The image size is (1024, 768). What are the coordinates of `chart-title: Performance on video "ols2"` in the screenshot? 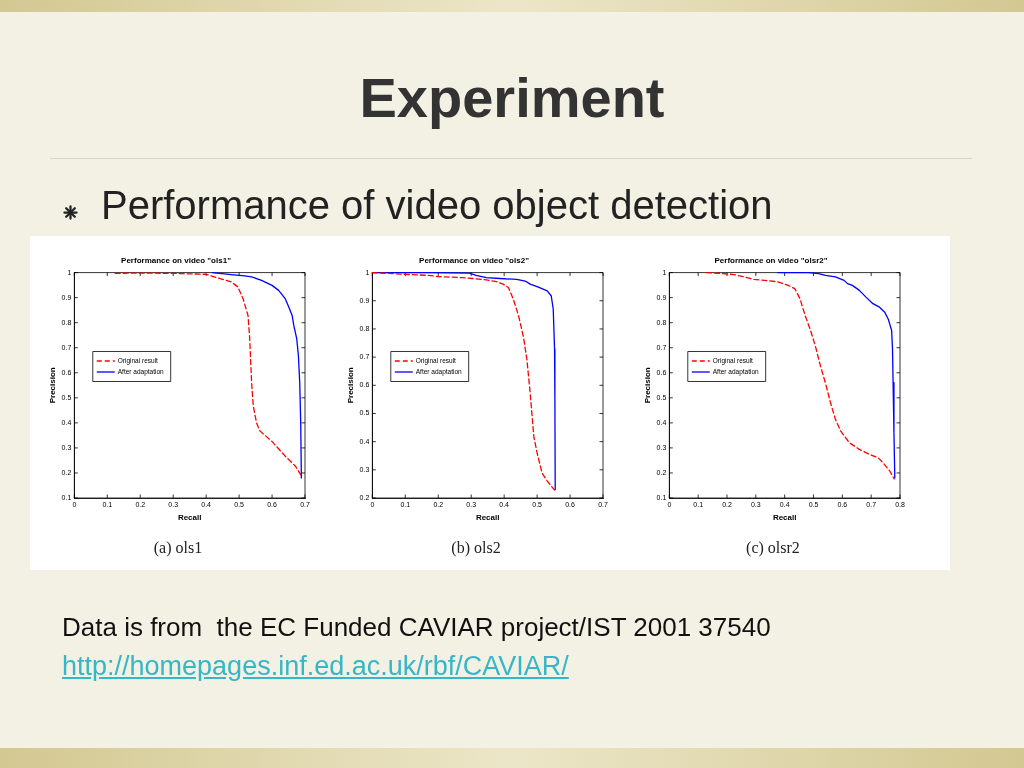 It's located at (474, 260).